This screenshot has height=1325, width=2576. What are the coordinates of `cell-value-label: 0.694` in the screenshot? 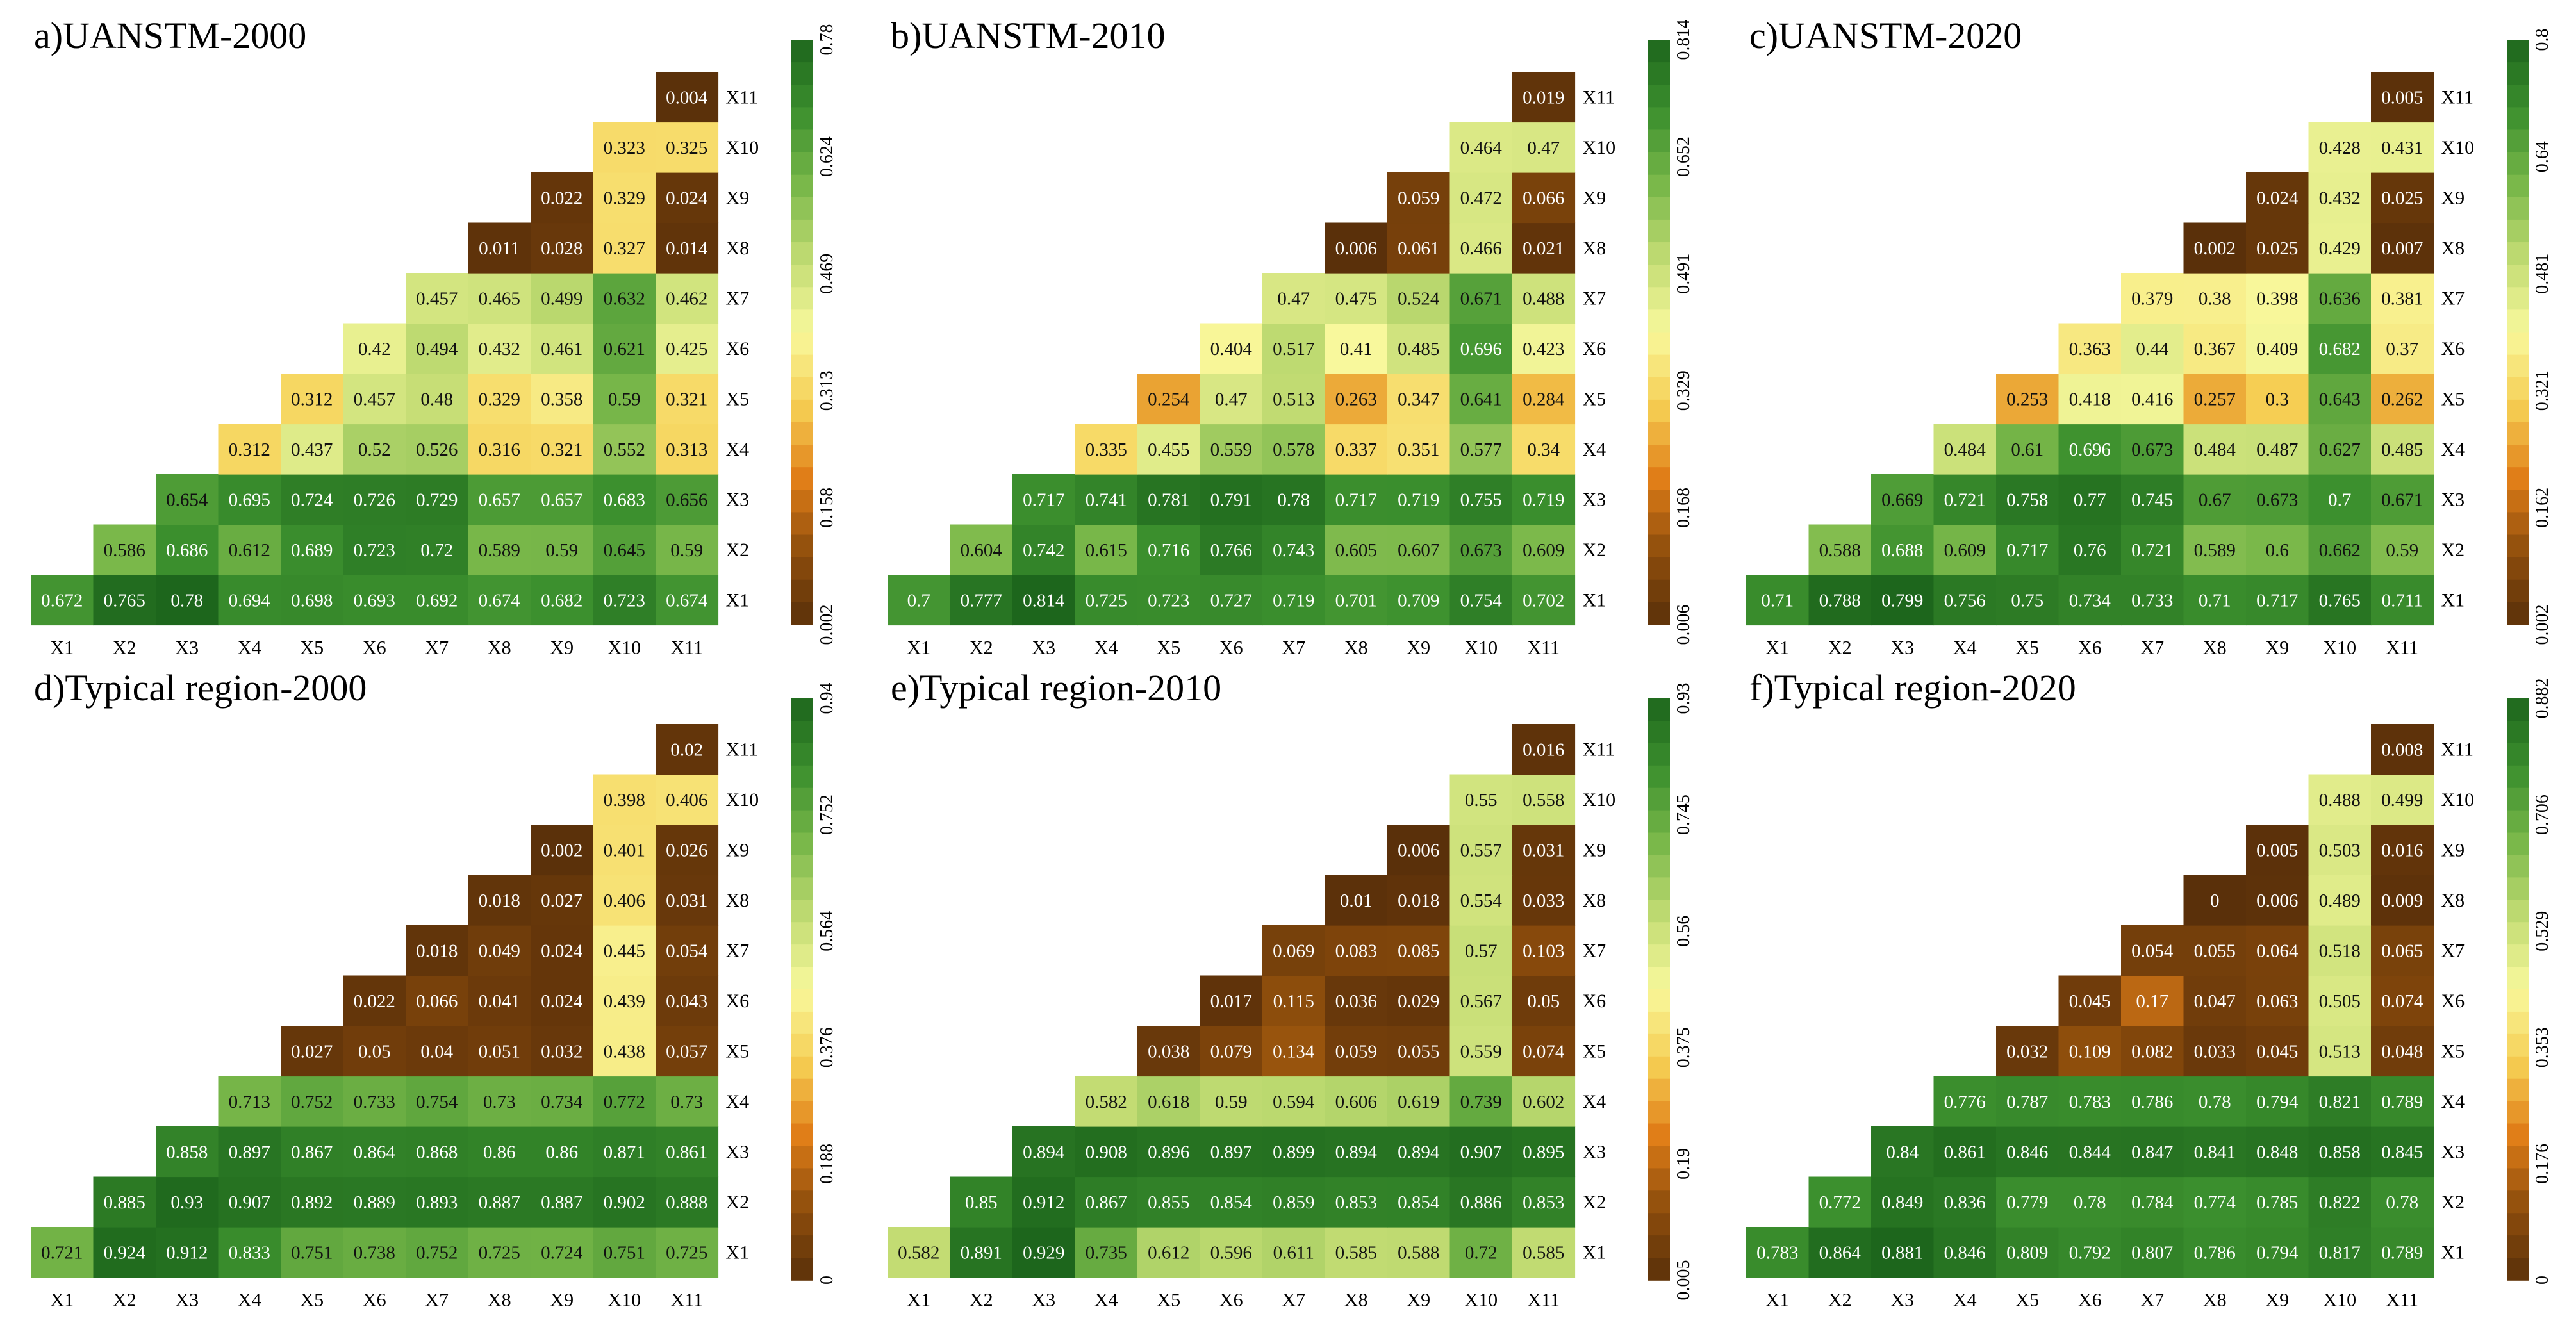 It's located at (250, 600).